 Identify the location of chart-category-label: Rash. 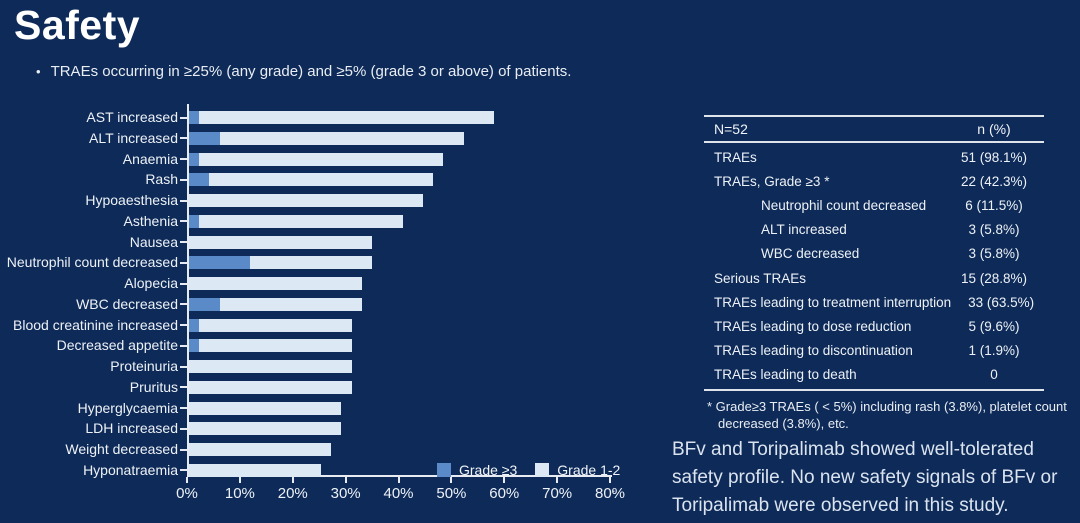
(161, 179).